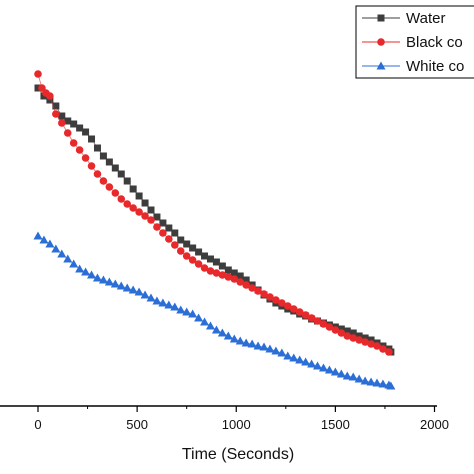  I want to click on x-tick-label: 500, so click(137, 424).